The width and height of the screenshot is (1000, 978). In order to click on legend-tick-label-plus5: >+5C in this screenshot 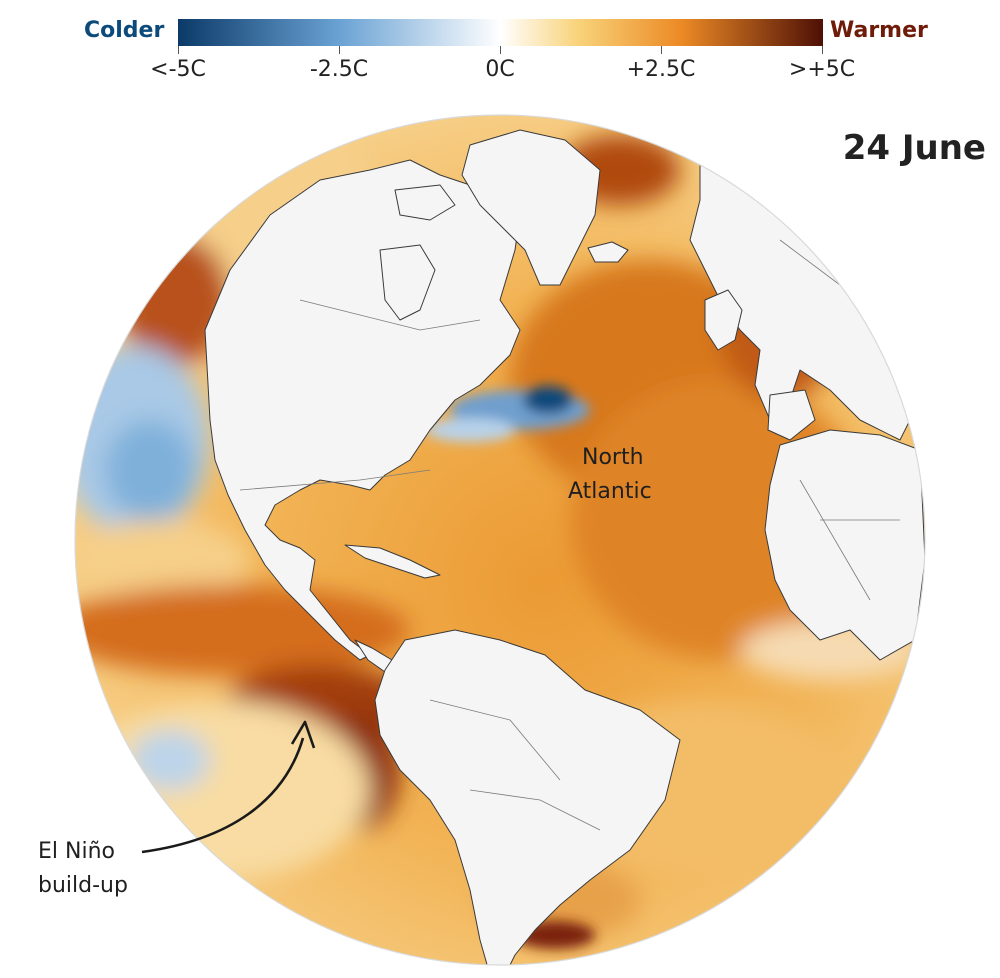, I will do `click(822, 69)`.